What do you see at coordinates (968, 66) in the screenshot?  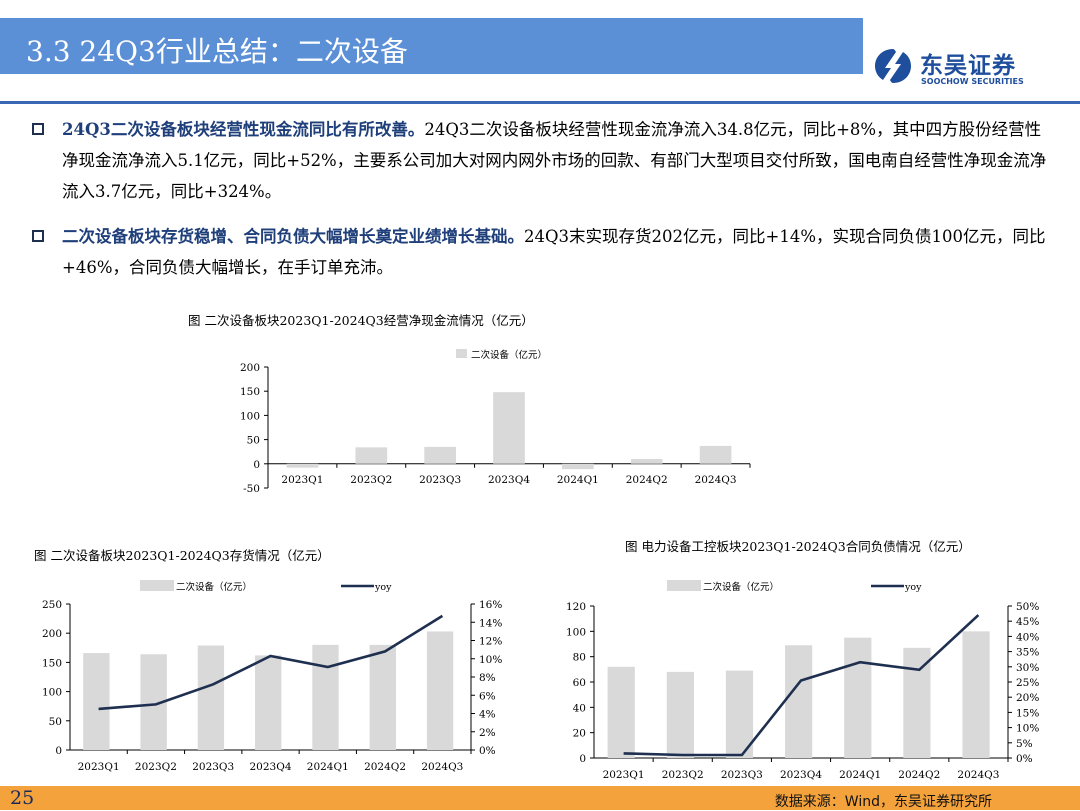 I see `logo-name: 东吴证券` at bounding box center [968, 66].